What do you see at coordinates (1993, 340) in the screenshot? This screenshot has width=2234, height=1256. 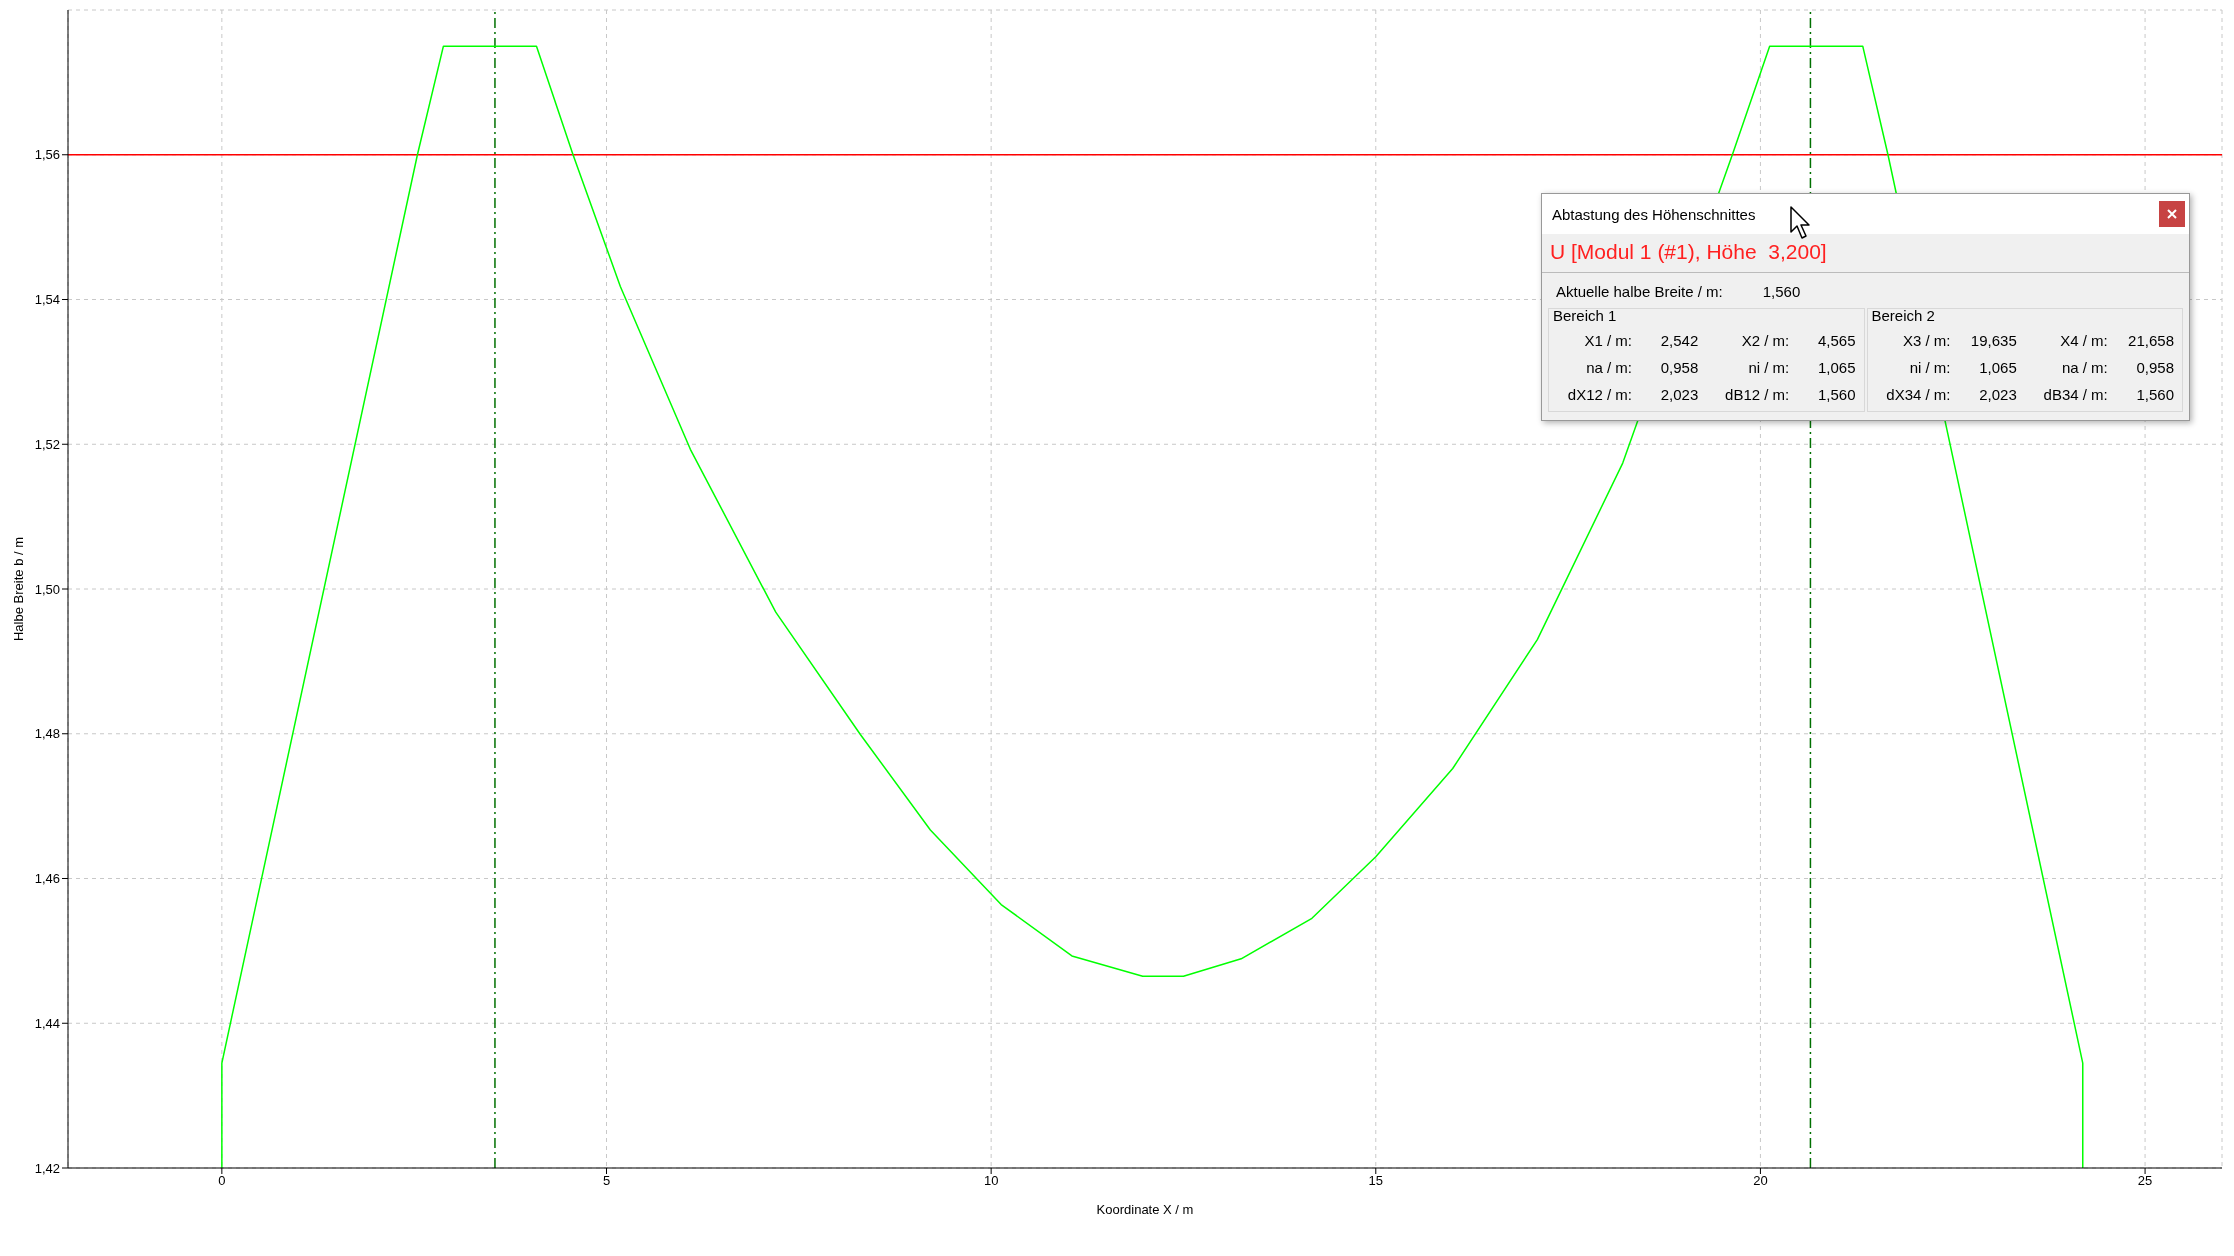 I see `annotation: 19,635` at bounding box center [1993, 340].